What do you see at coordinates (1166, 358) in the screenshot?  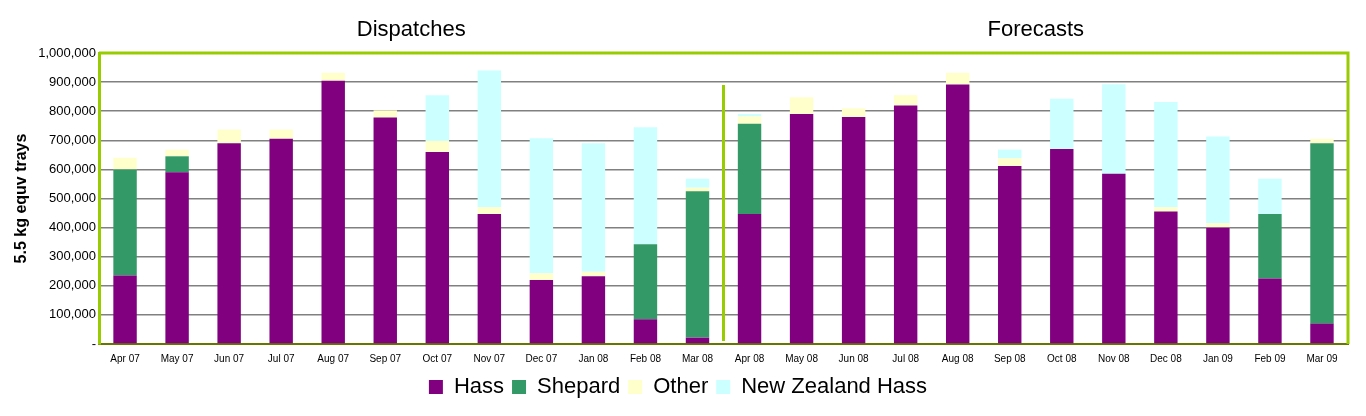 I see `x-tick-label: Dec 08` at bounding box center [1166, 358].